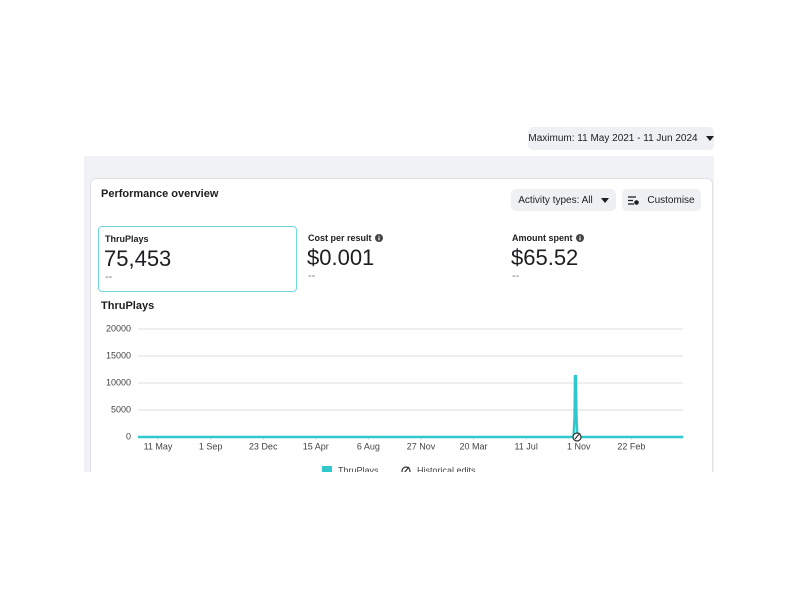 This screenshot has width=800, height=600. Describe the element at coordinates (631, 446) in the screenshot. I see `x-tick-label: 22 Feb` at that location.